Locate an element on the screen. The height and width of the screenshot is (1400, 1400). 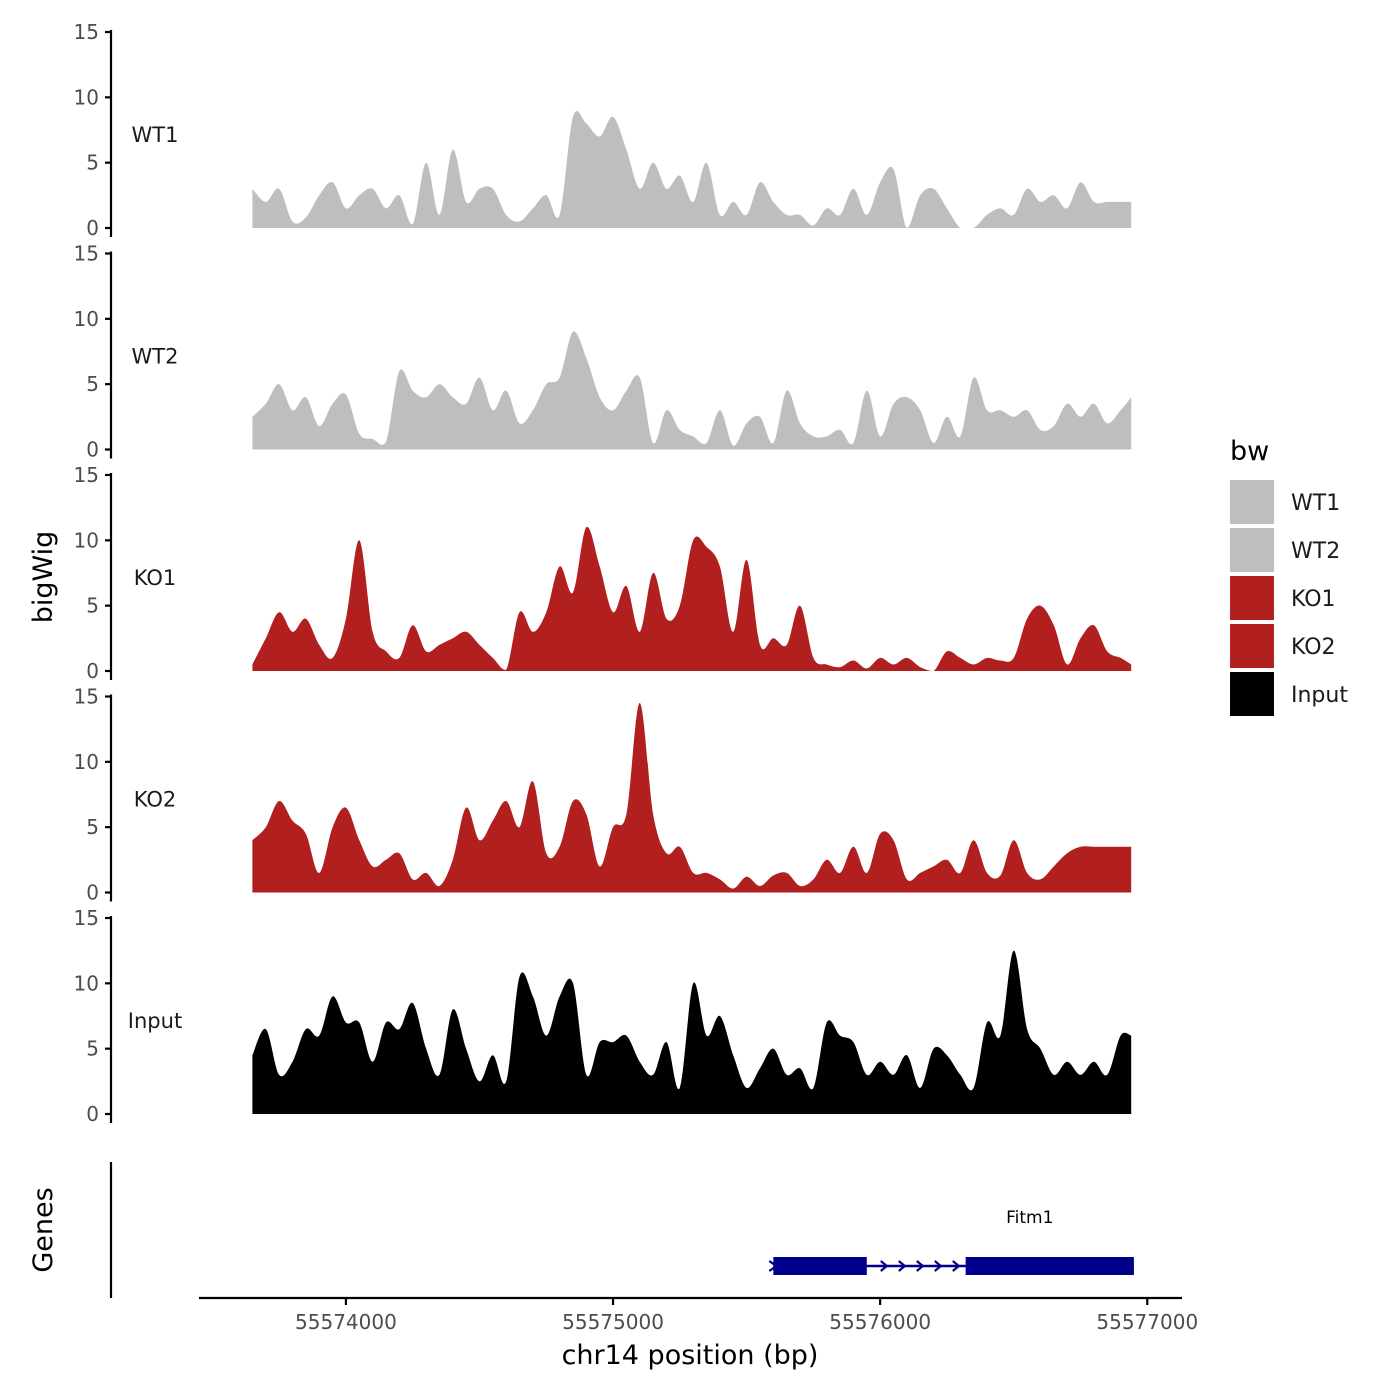
coverage-area-wt2 is located at coordinates (692, 390).